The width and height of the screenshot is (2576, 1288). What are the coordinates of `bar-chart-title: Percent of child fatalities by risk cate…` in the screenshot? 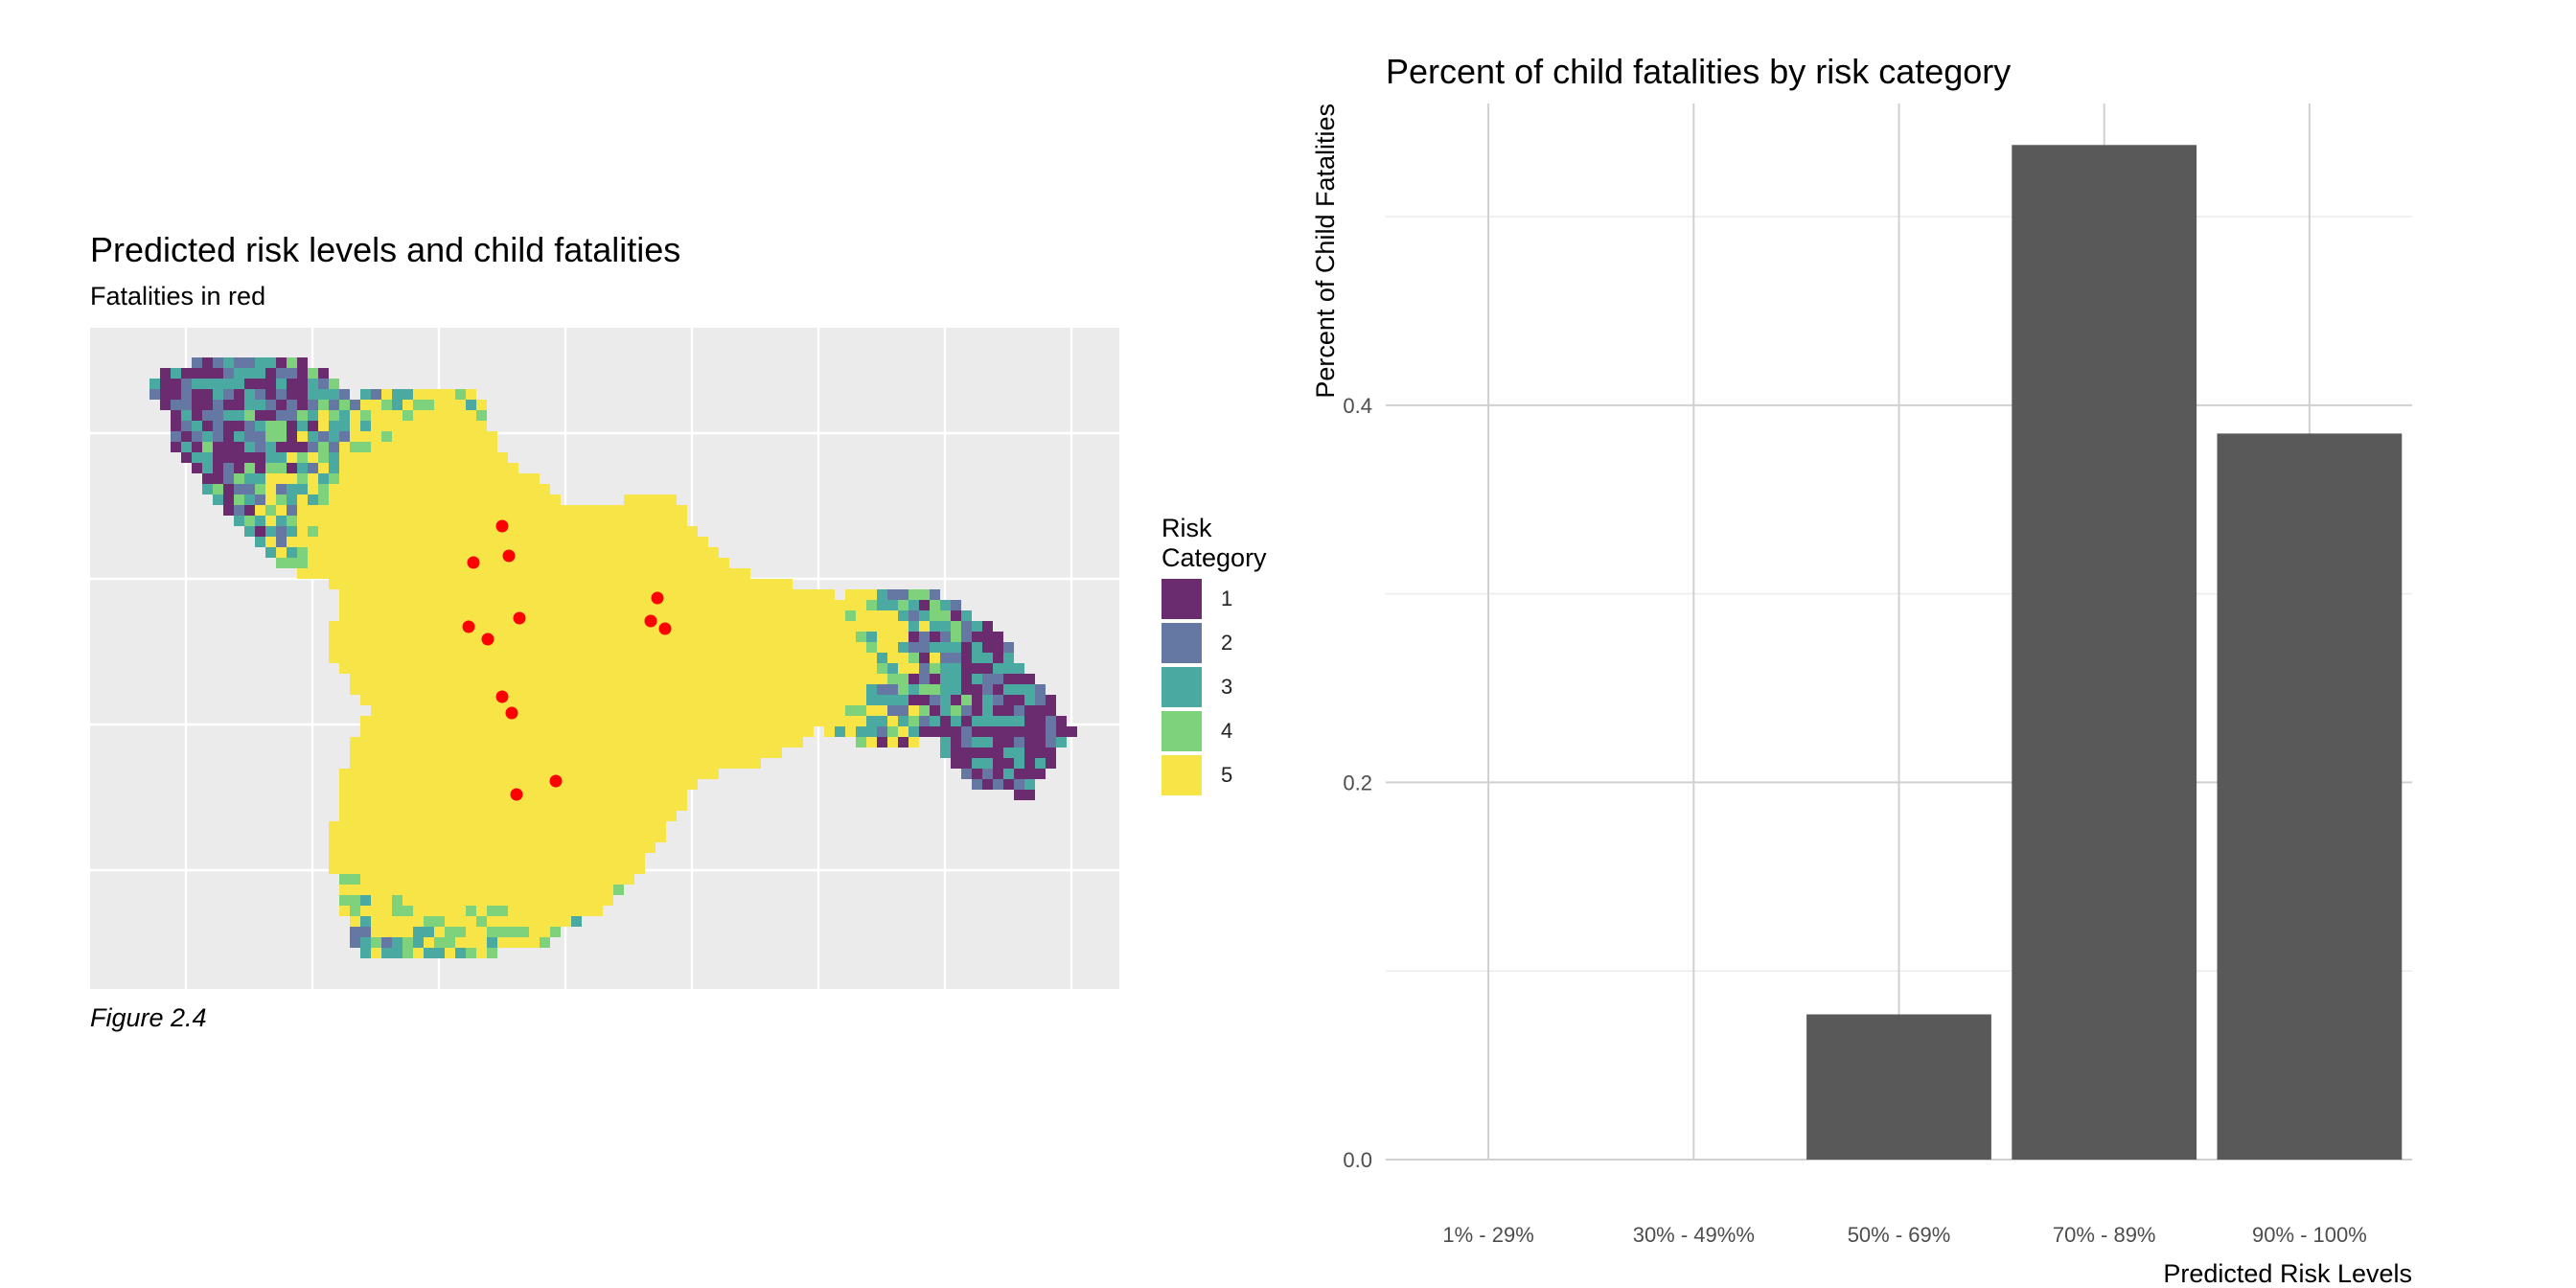 It's located at (1699, 71).